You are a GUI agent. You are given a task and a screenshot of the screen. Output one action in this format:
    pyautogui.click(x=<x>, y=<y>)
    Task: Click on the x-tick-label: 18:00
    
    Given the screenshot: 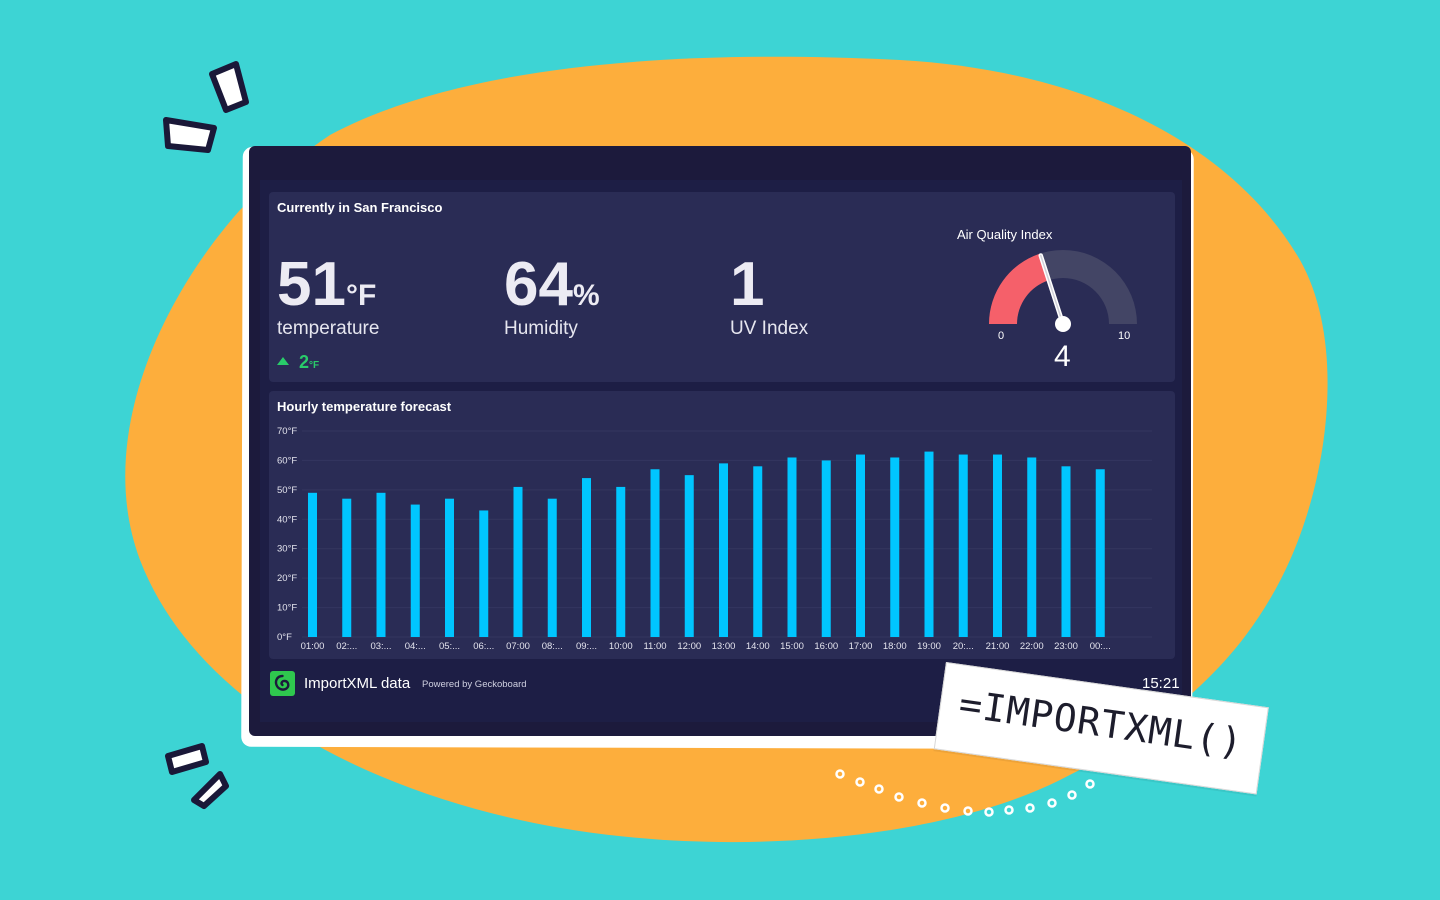 What is the action you would take?
    pyautogui.click(x=895, y=646)
    